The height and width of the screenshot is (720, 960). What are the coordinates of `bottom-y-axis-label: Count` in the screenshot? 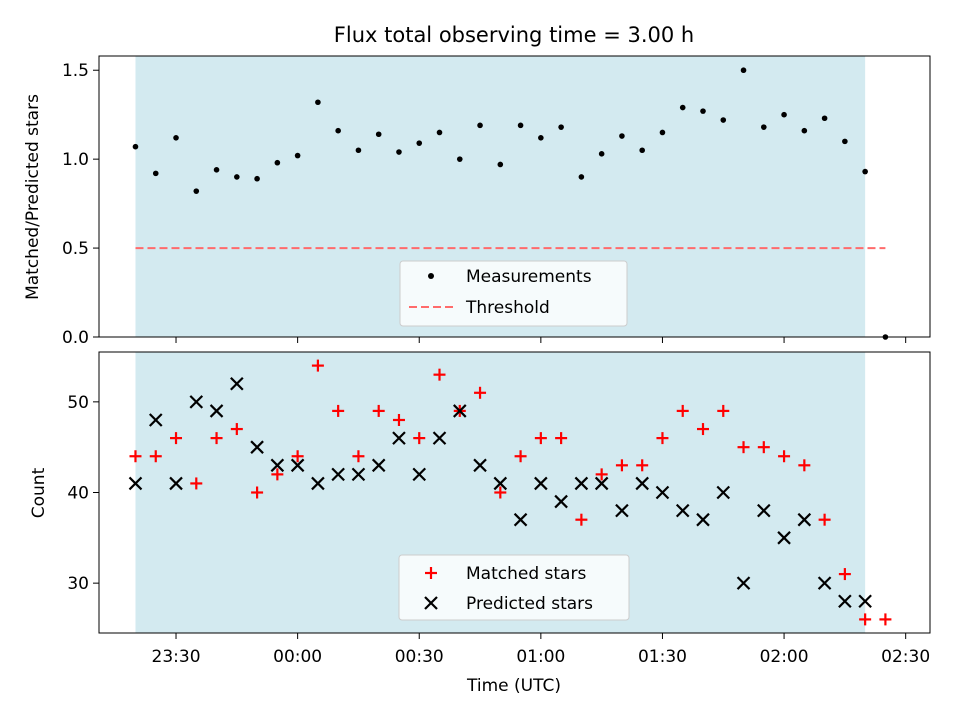 It's located at (39, 492).